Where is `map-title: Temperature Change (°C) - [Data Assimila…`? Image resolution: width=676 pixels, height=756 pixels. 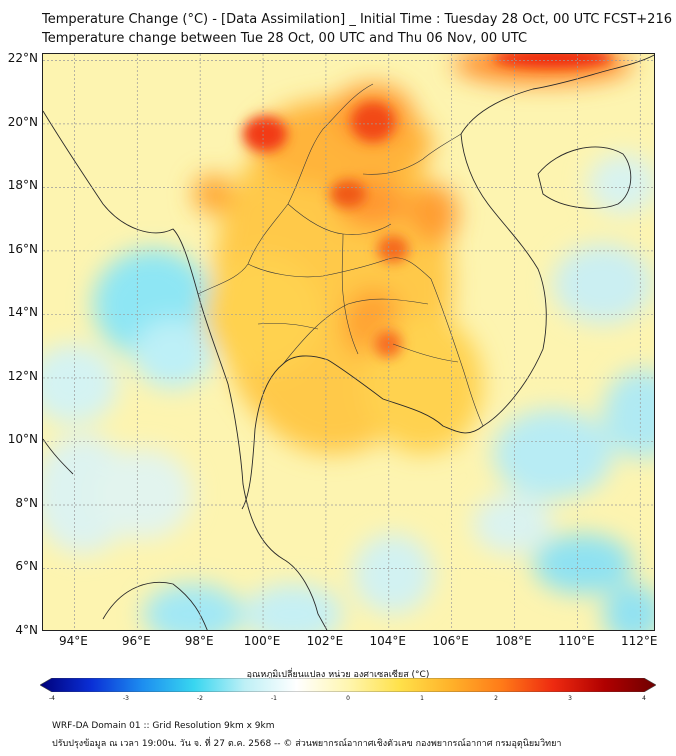
map-title: Temperature Change (°C) - [Data Assimila… is located at coordinates (357, 19).